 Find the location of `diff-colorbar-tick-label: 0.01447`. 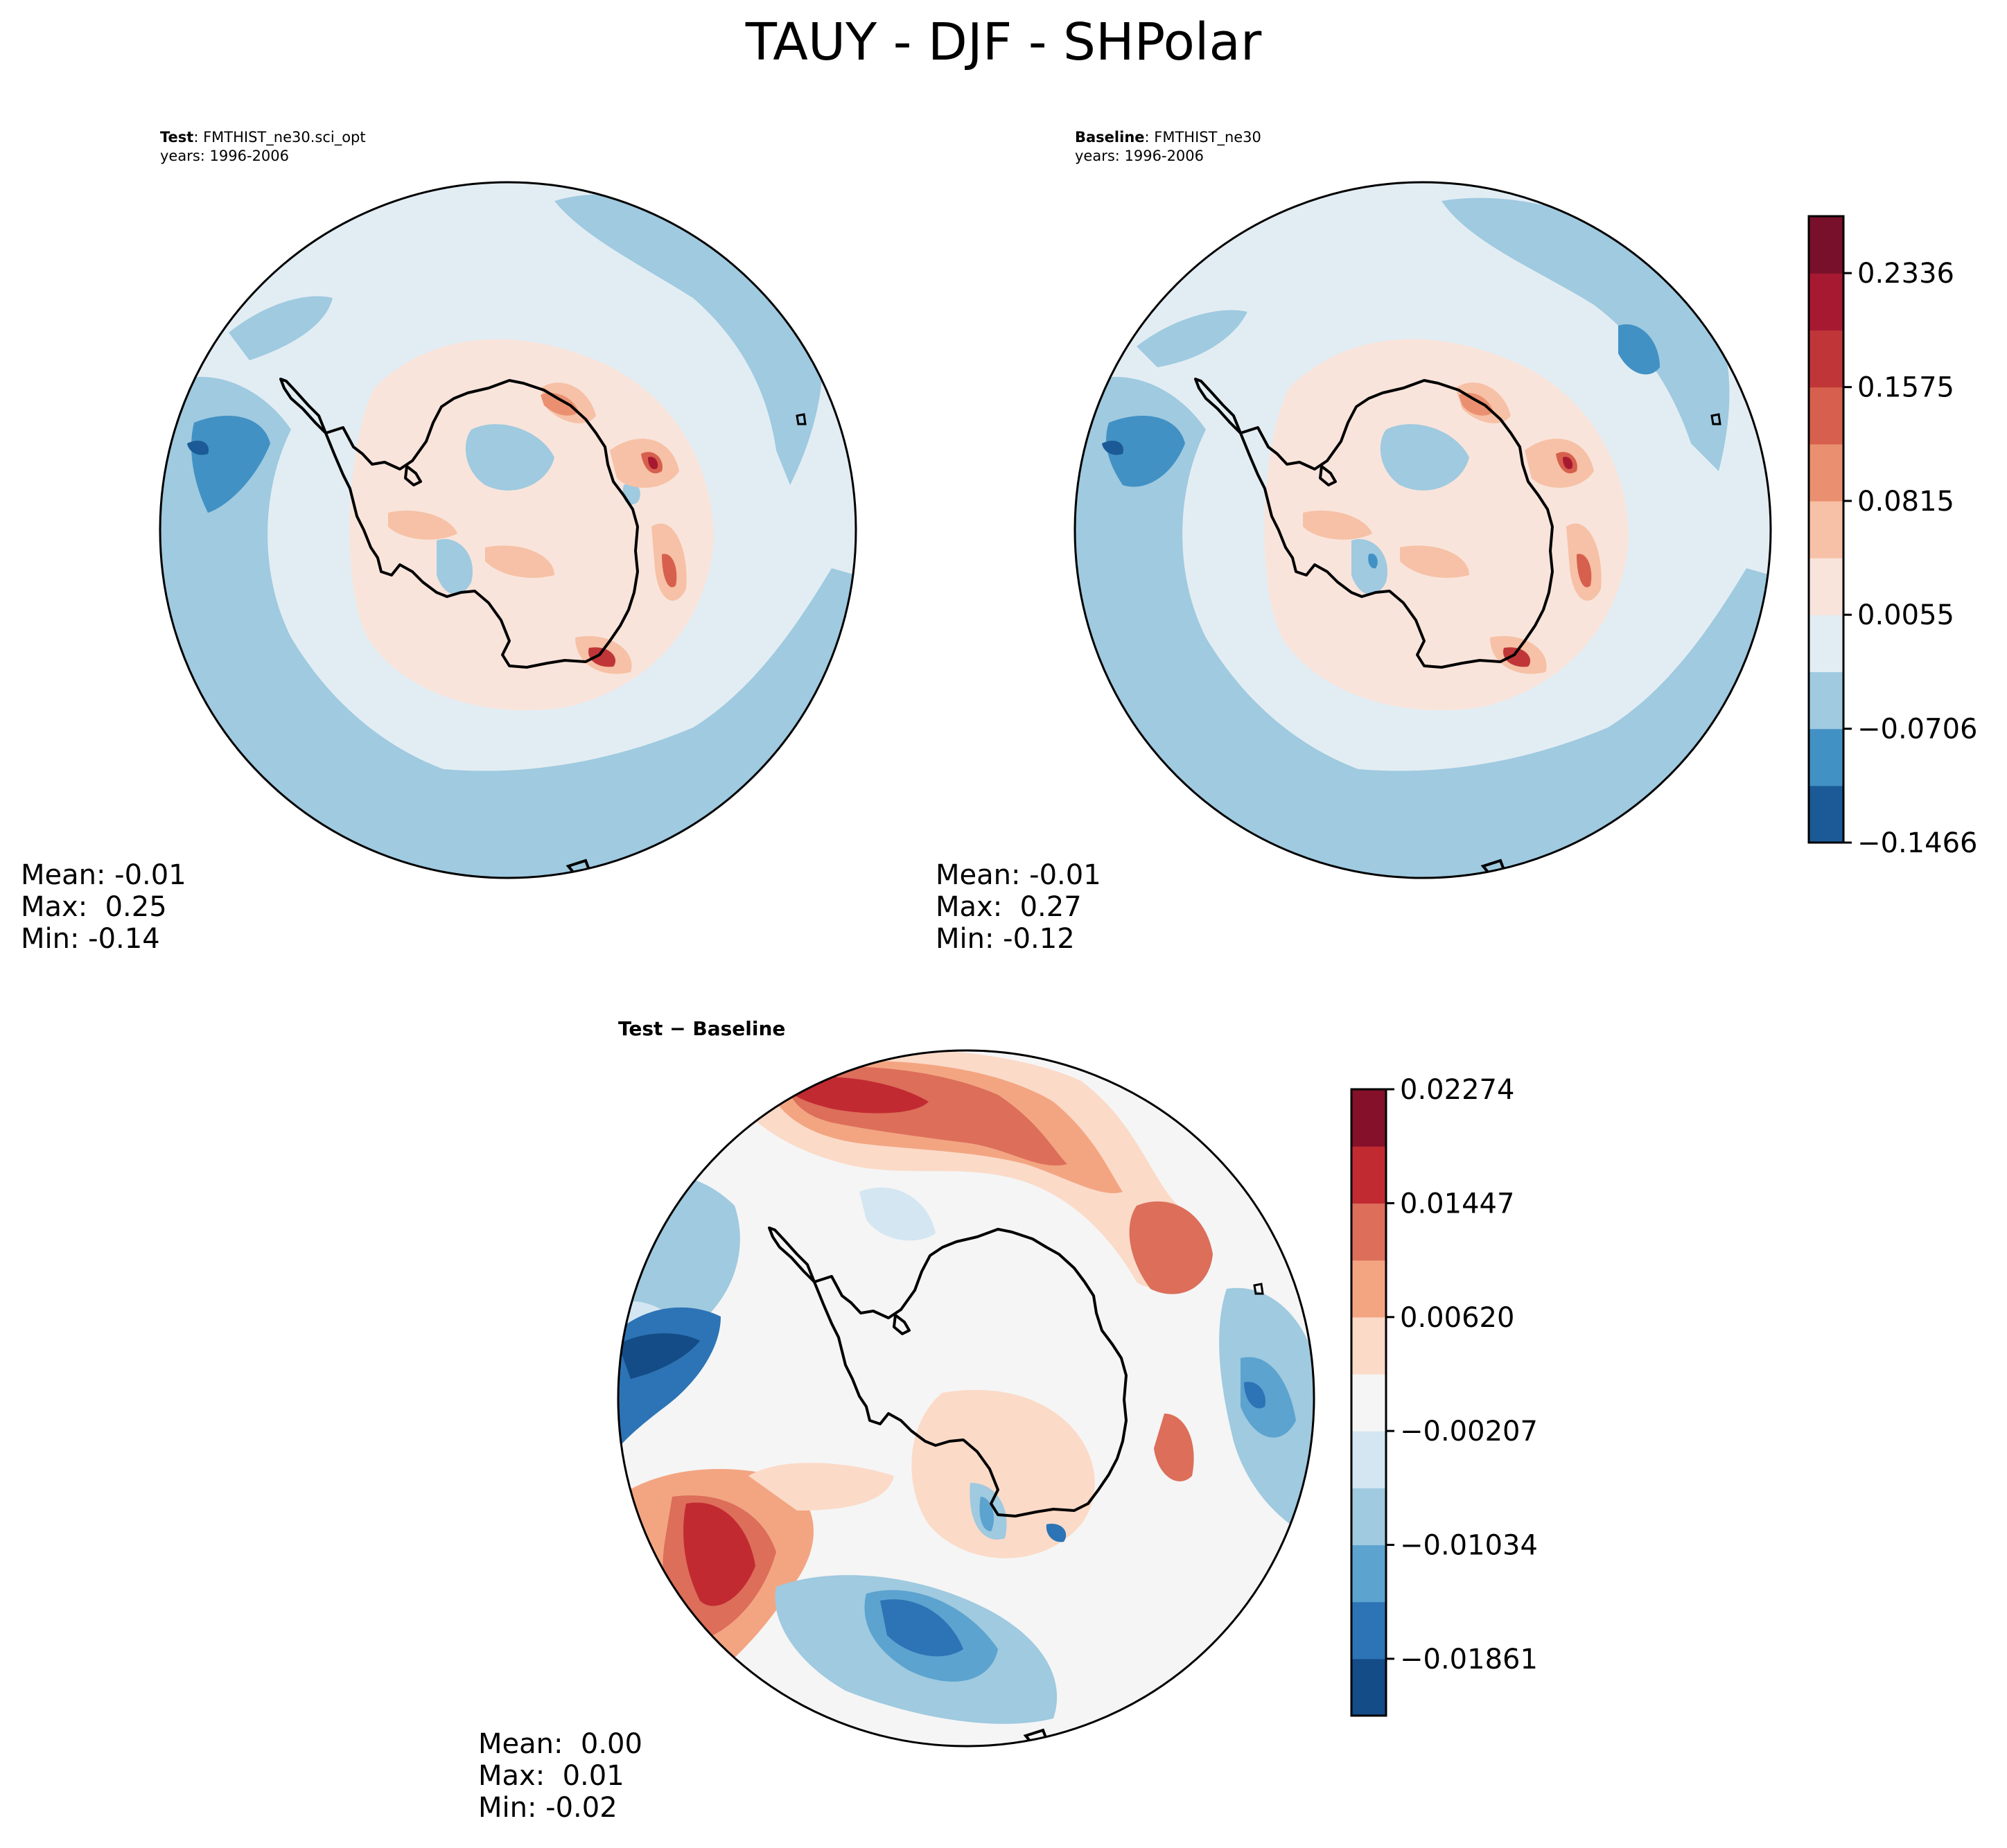

diff-colorbar-tick-label: 0.01447 is located at coordinates (1457, 1204).